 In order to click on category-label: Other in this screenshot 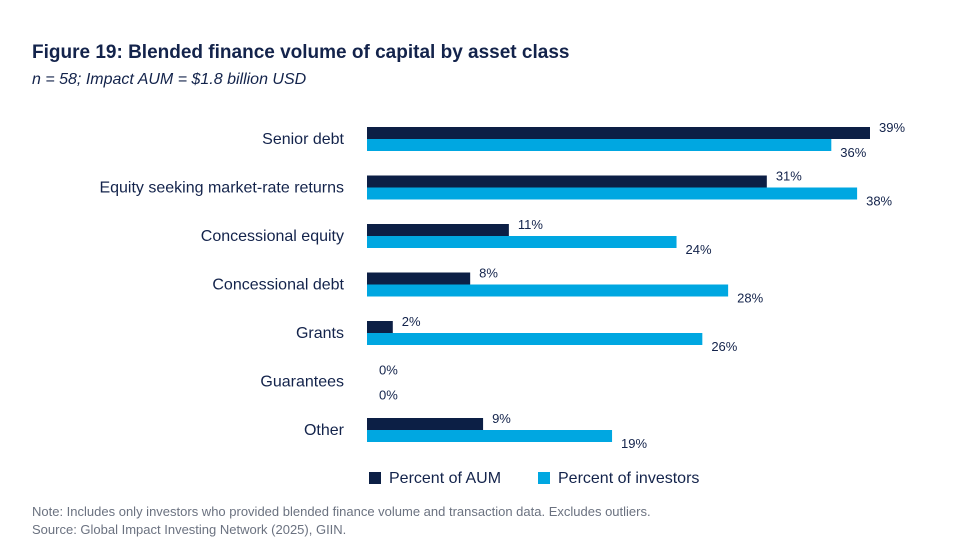, I will do `click(324, 430)`.